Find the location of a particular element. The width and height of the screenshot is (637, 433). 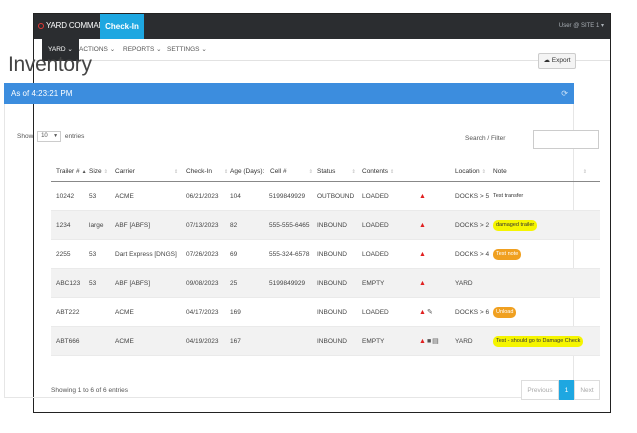

sort-asc-icon: ▲ is located at coordinates (84, 172).